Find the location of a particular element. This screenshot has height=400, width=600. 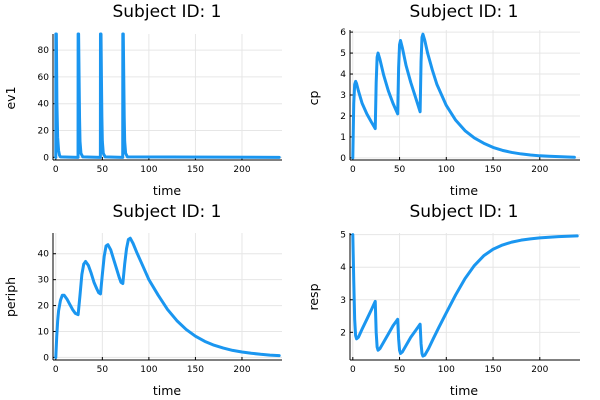

y-axis-label: ev1 is located at coordinates (10, 97).